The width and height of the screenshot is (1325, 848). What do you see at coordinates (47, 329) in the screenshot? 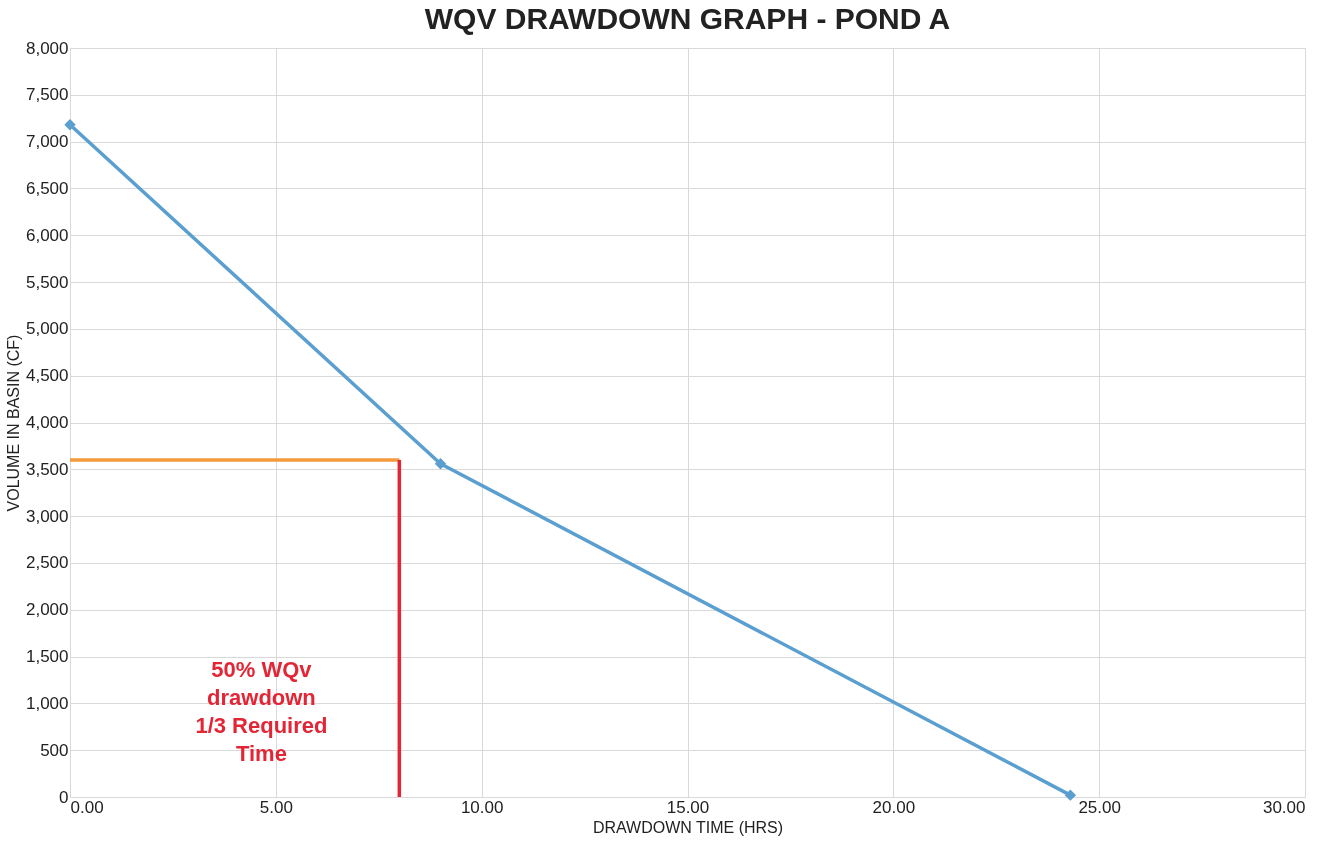
I see `y-tick-label: 5,000` at bounding box center [47, 329].